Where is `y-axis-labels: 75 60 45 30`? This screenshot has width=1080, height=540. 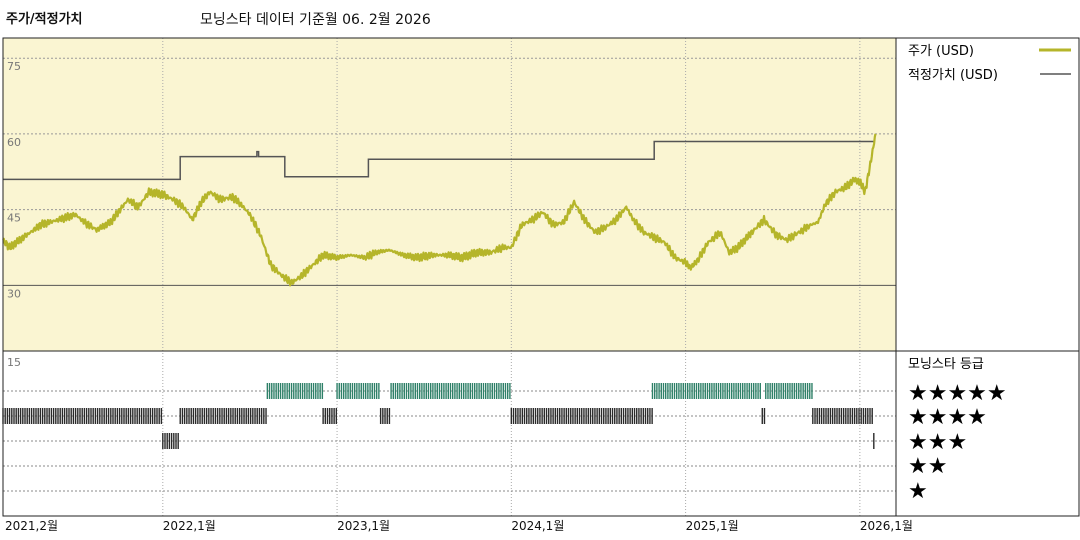 y-axis-labels: 75 60 45 30 is located at coordinates (14, 180).